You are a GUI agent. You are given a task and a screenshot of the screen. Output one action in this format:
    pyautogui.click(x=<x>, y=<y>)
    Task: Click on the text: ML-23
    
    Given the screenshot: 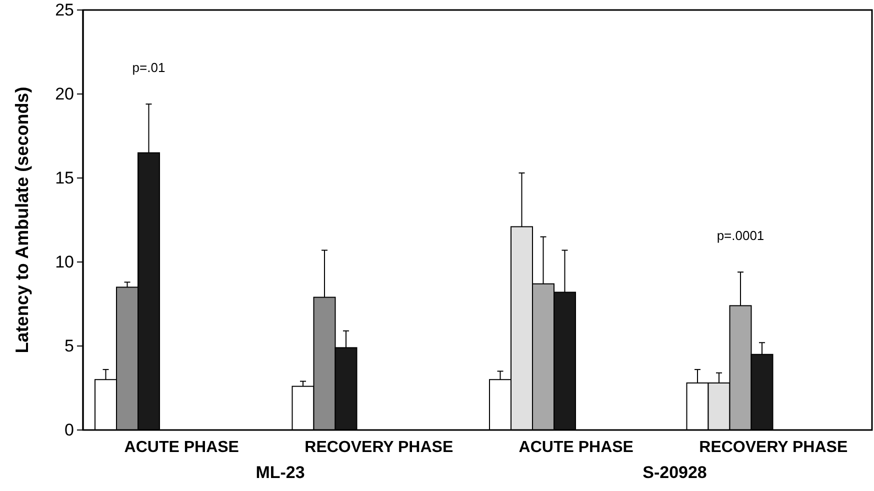 What is the action you would take?
    pyautogui.click(x=280, y=472)
    